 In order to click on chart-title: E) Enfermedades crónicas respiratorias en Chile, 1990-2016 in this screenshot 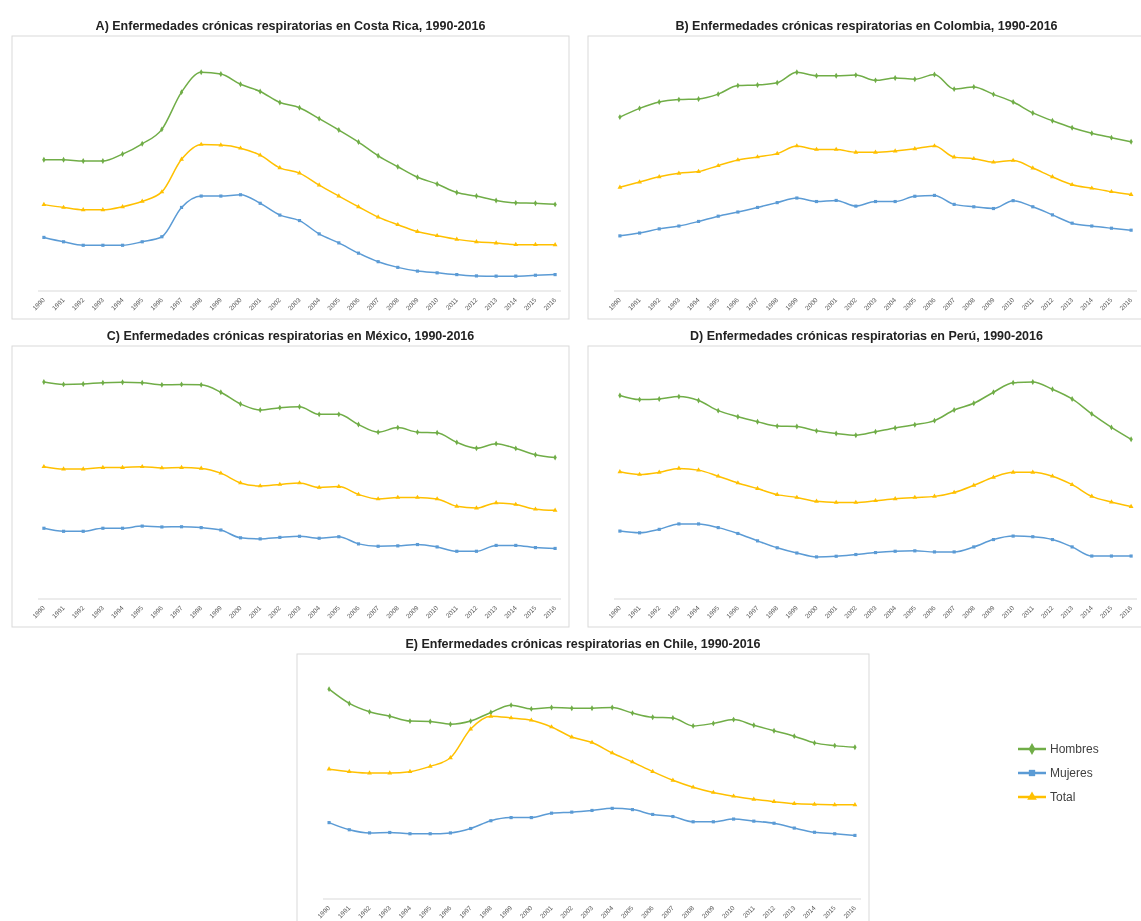, I will do `click(583, 644)`.